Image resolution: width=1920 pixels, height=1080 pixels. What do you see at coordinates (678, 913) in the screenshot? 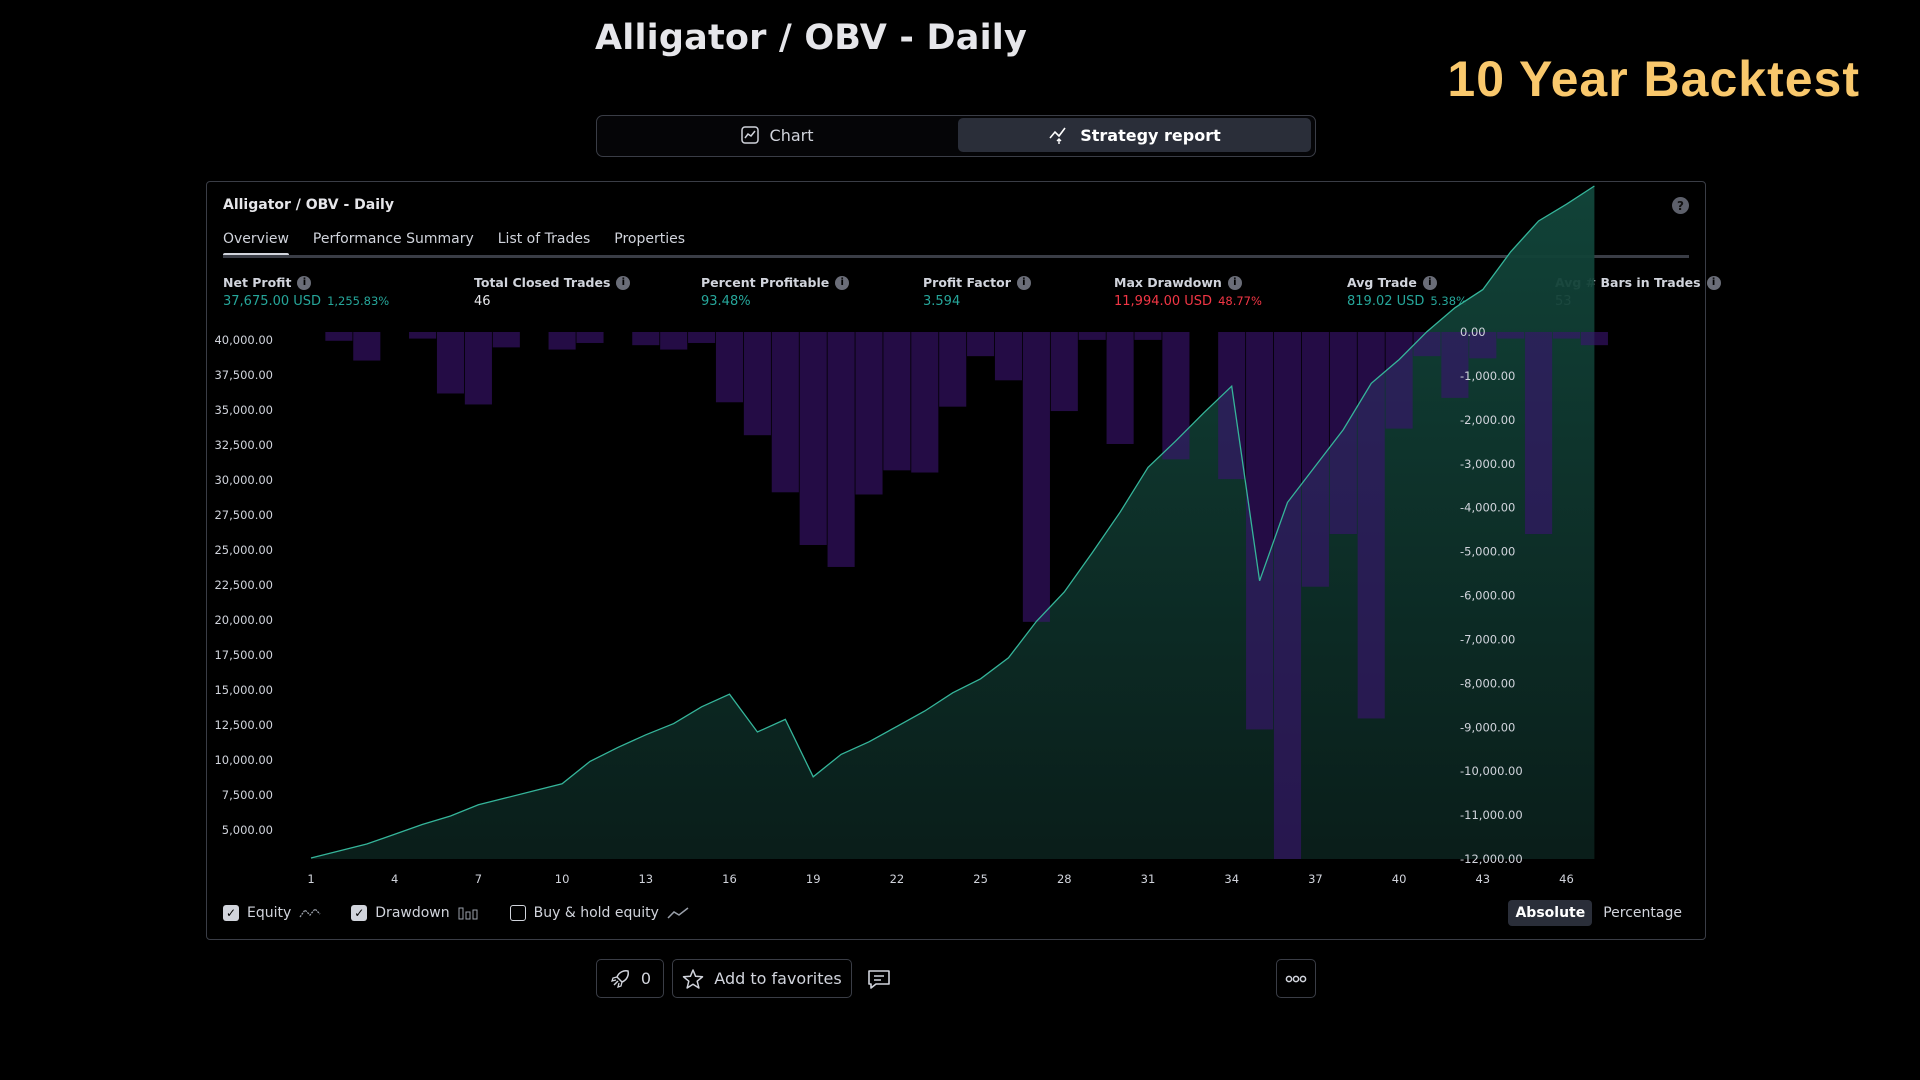
I see `buy-hold-line-icon` at bounding box center [678, 913].